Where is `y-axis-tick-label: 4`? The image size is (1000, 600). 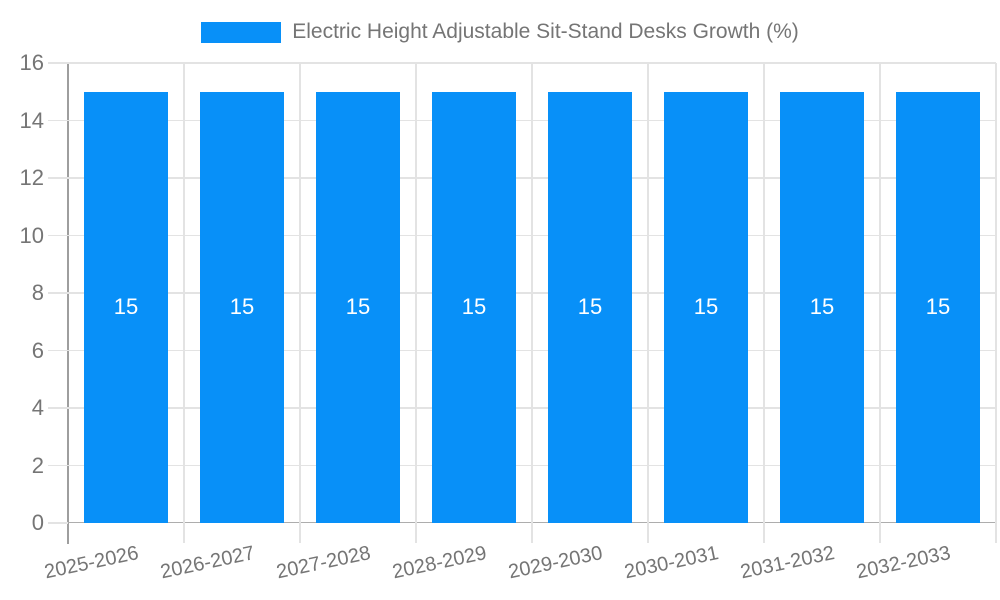 y-axis-tick-label: 4 is located at coordinates (37, 407).